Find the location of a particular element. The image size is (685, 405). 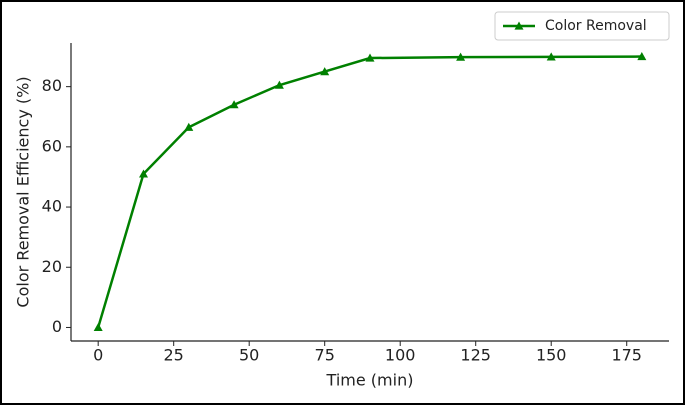

x-tick-label: 50 is located at coordinates (249, 355).